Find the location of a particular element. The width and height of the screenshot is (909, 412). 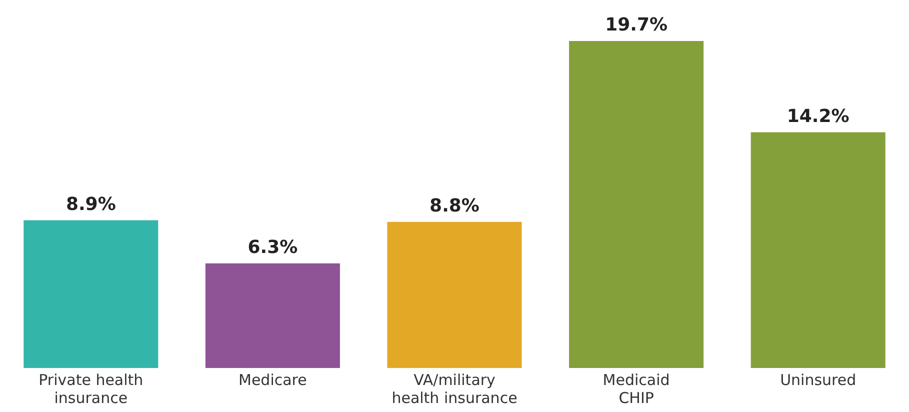

x-tick-label: VA/military health insurance is located at coordinates (455, 388).